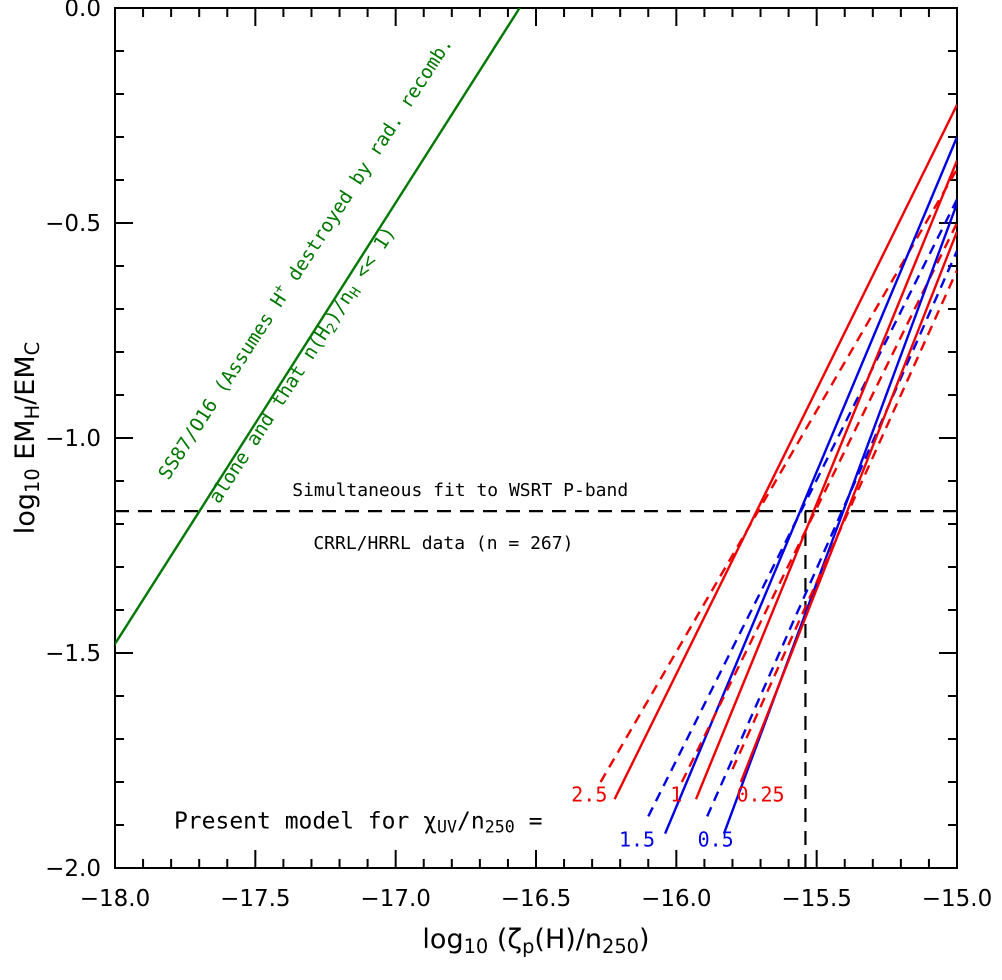 The image size is (1002, 980). I want to click on fit-label-line2: CRRL/HRRL data (n = 267), so click(443, 543).